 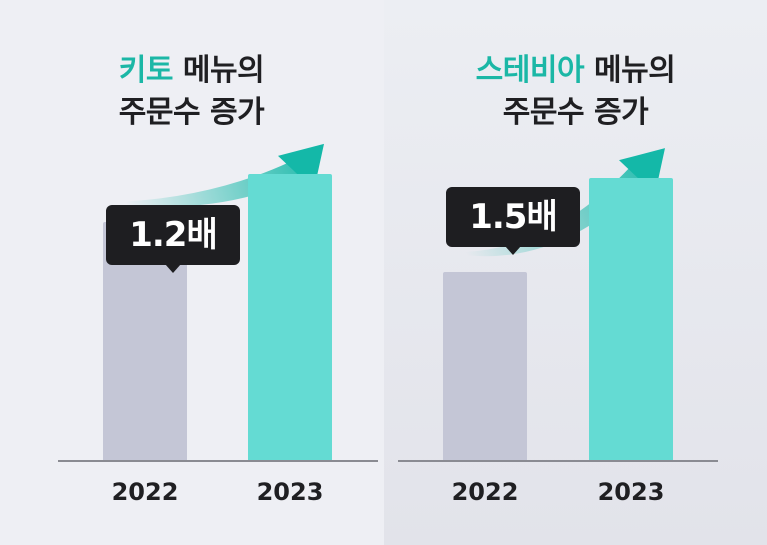 I want to click on growth-arrow-icon, so click(x=565, y=202).